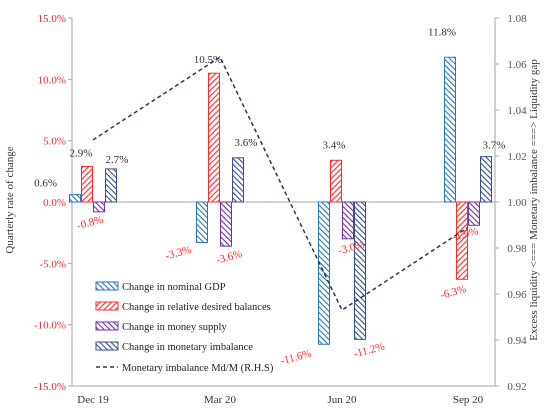 Image resolution: width=546 pixels, height=420 pixels. I want to click on data-label: -0.8%, so click(90, 223).